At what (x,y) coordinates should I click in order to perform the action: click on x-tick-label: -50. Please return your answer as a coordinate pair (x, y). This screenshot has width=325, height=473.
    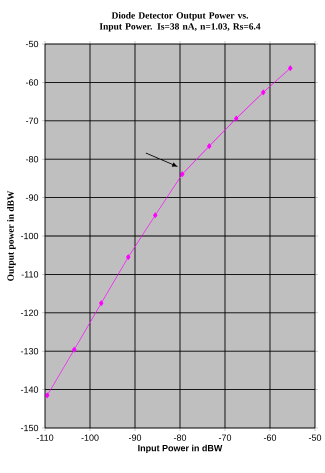
    Looking at the image, I should click on (315, 437).